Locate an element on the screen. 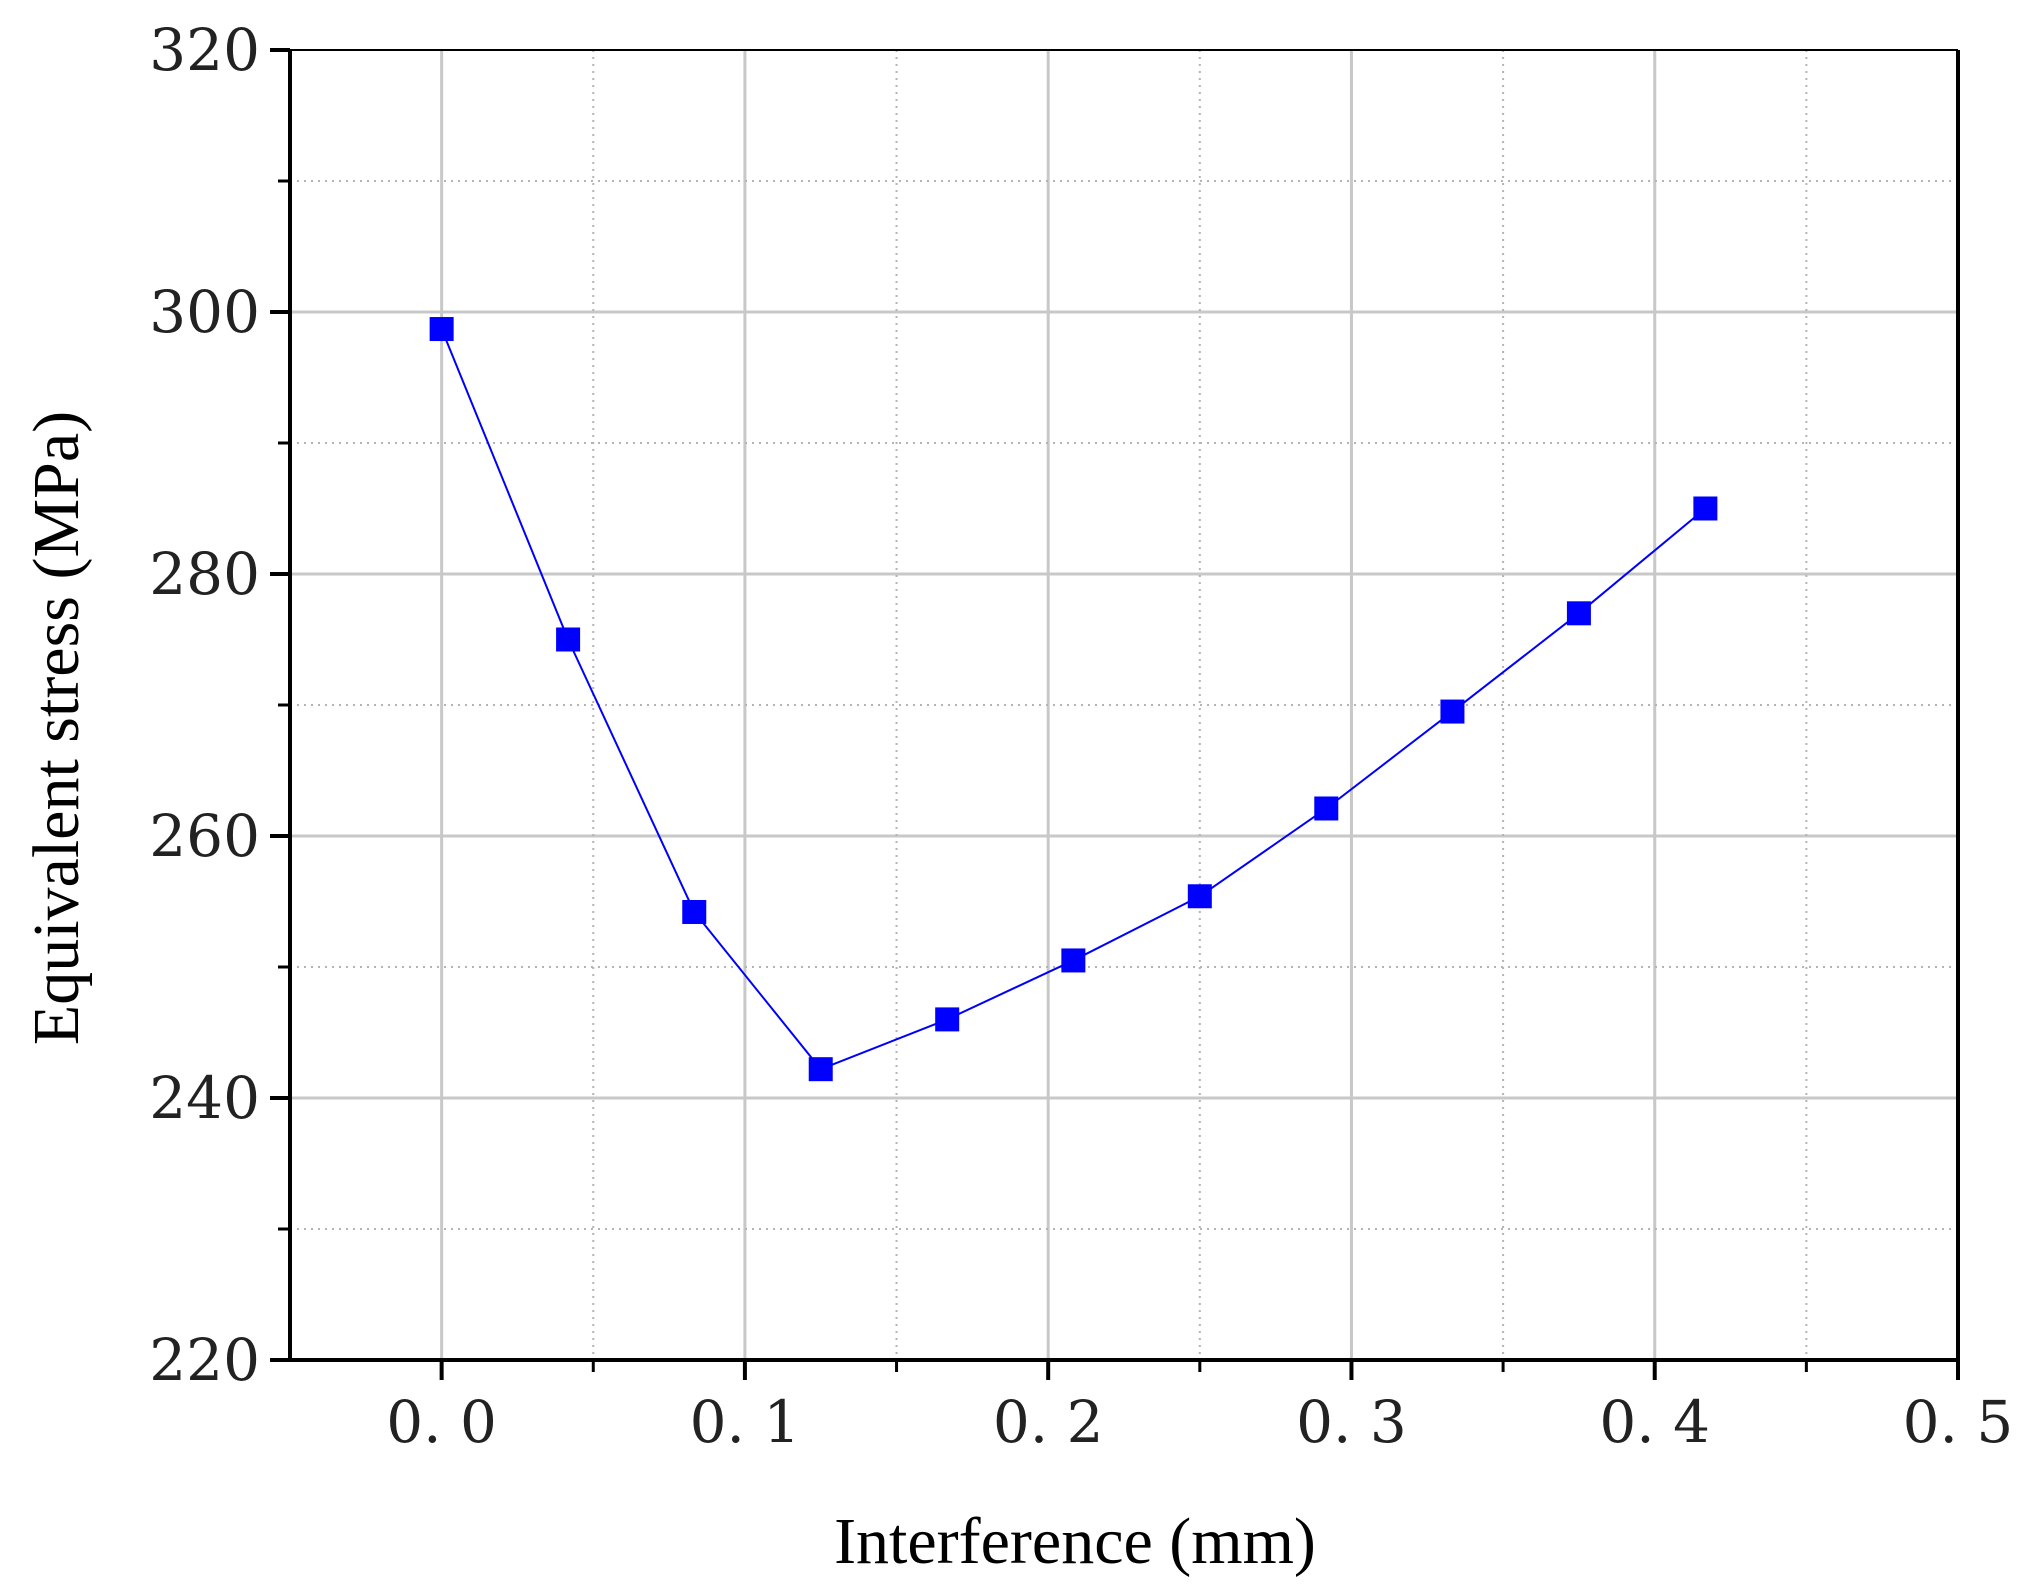 The height and width of the screenshot is (1586, 2018). y-tick-label: 300 is located at coordinates (204, 312).